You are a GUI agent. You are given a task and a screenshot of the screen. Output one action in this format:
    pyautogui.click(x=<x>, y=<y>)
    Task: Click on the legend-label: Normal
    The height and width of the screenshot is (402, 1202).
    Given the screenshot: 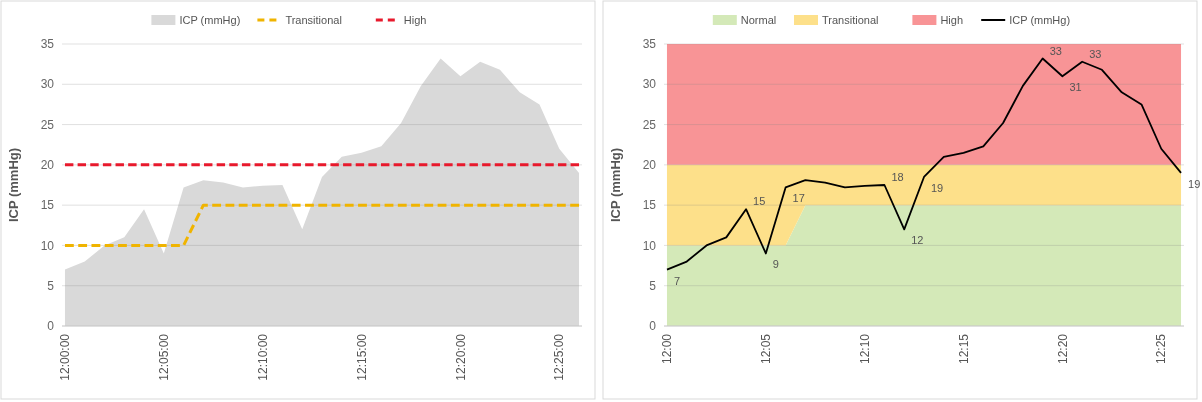 What is the action you would take?
    pyautogui.click(x=758, y=19)
    